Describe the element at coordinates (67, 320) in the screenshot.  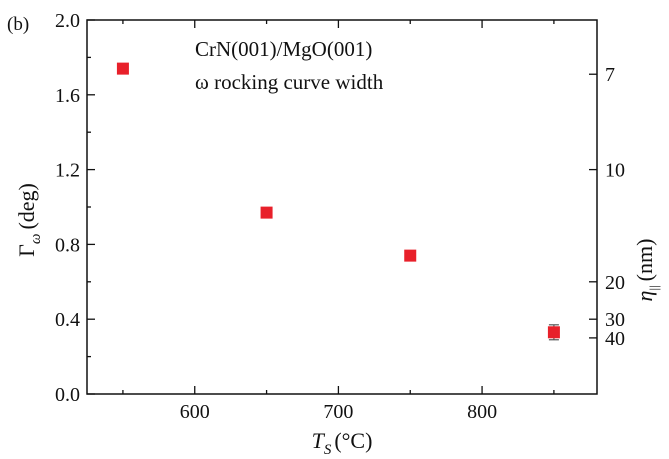
I see `y-tick-label: 0.4` at that location.